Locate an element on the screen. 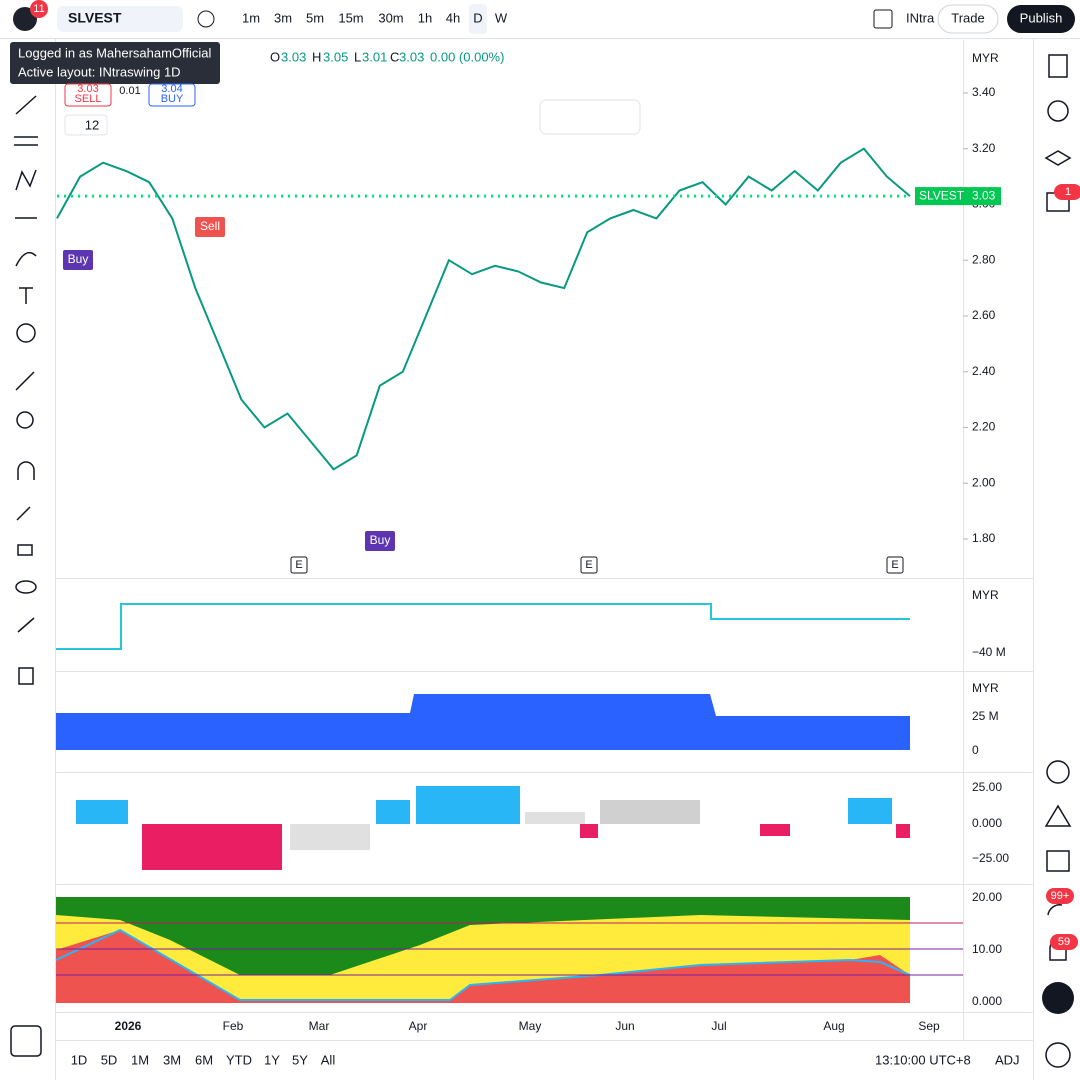 This screenshot has width=1080, height=1080. range-button: 6M is located at coordinates (204, 1059).